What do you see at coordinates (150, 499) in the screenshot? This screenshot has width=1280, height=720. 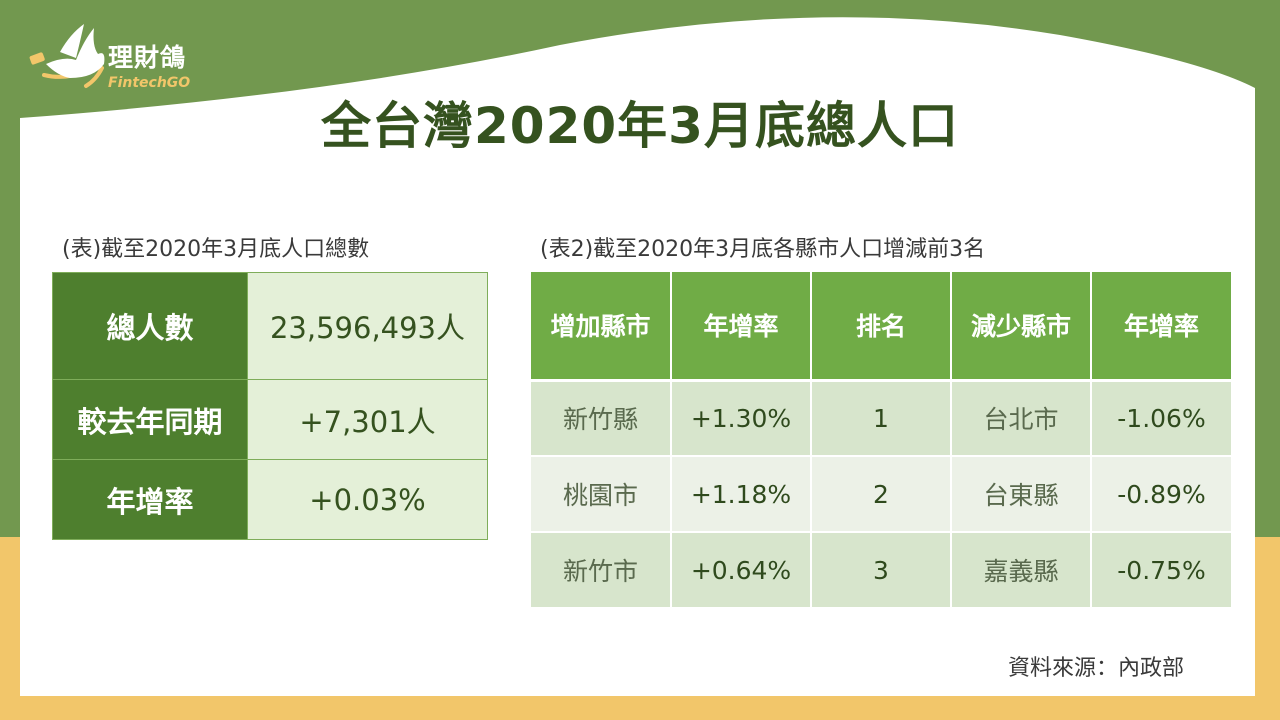 I see `row-label-growth: 年增率` at bounding box center [150, 499].